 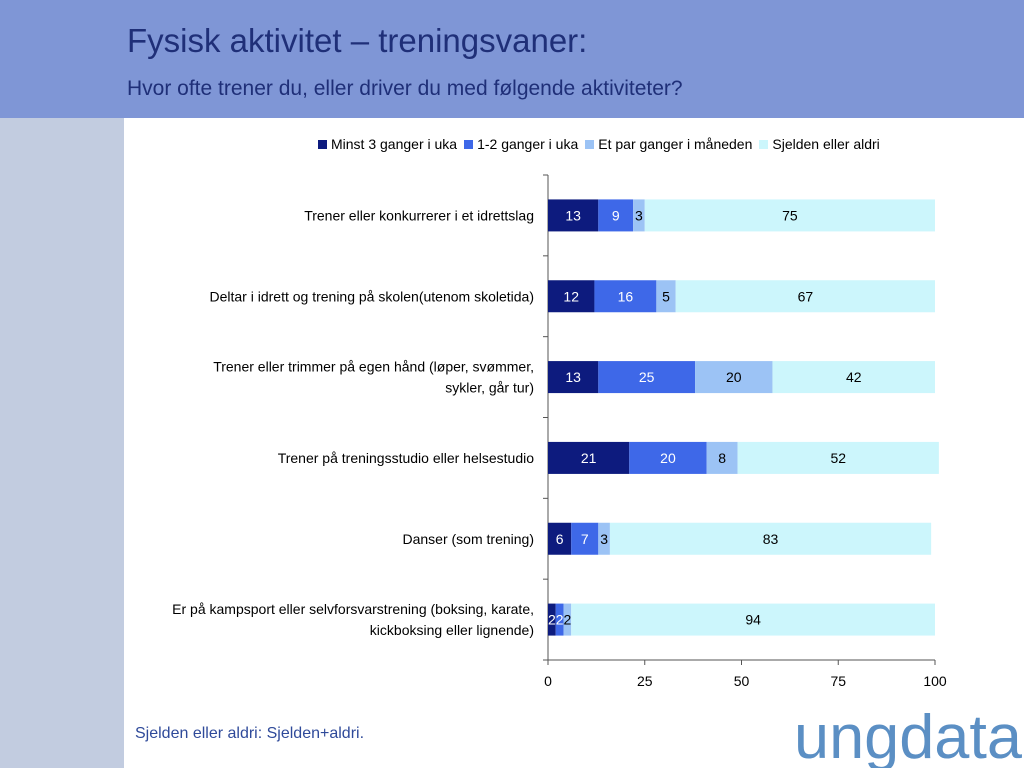 I want to click on data-label: 5, so click(x=666, y=296).